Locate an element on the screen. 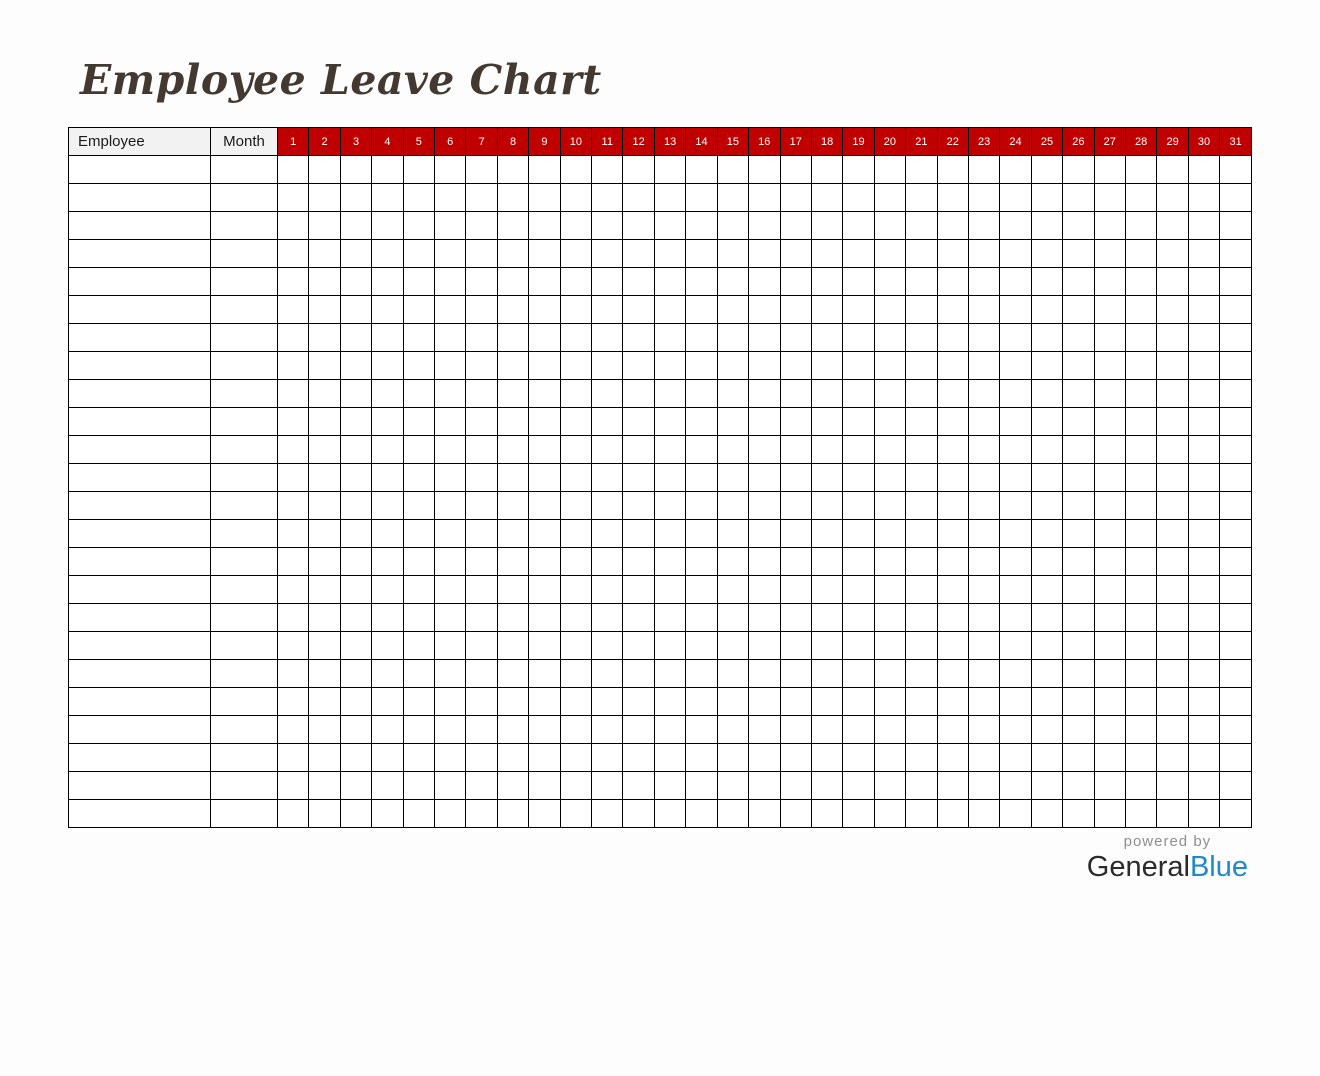 The height and width of the screenshot is (1076, 1320). day-header-27: 27 is located at coordinates (1109, 142).